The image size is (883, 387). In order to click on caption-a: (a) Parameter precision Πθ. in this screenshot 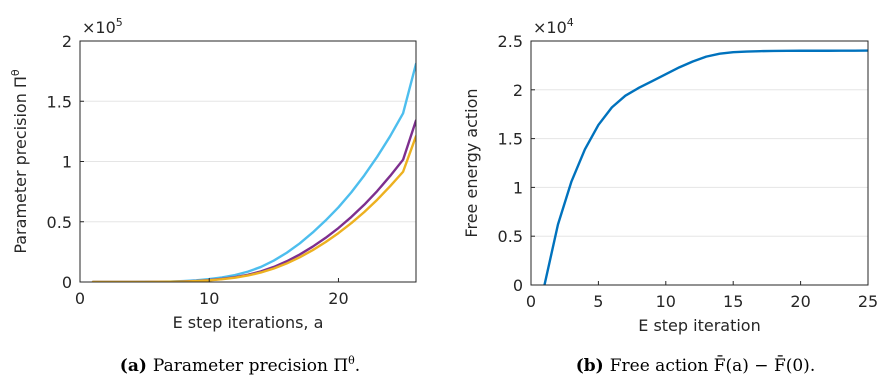, I will do `click(240, 365)`.